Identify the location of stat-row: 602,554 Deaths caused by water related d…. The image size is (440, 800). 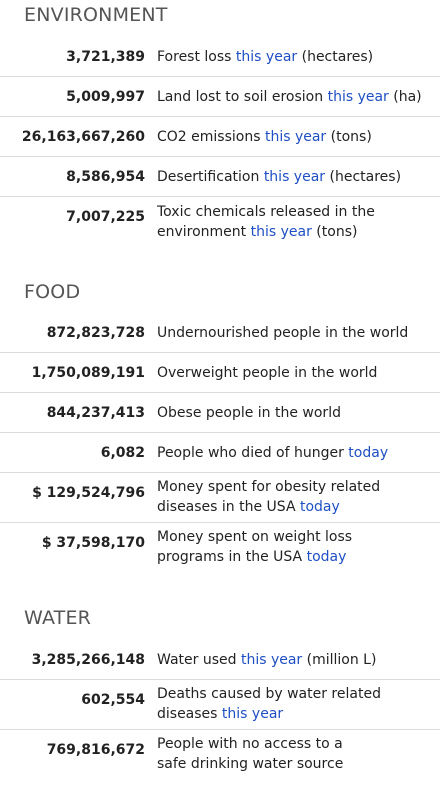
(220, 705).